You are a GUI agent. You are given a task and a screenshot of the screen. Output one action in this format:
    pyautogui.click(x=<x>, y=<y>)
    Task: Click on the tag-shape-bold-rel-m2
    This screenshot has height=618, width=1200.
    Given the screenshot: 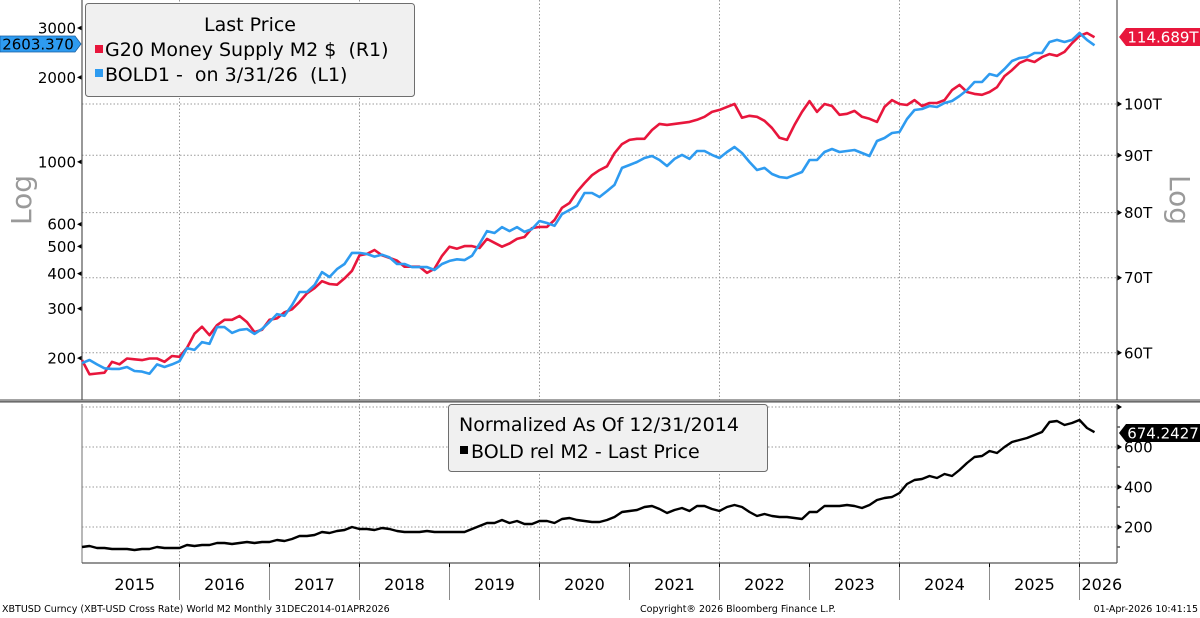 What is the action you would take?
    pyautogui.click(x=1159, y=433)
    